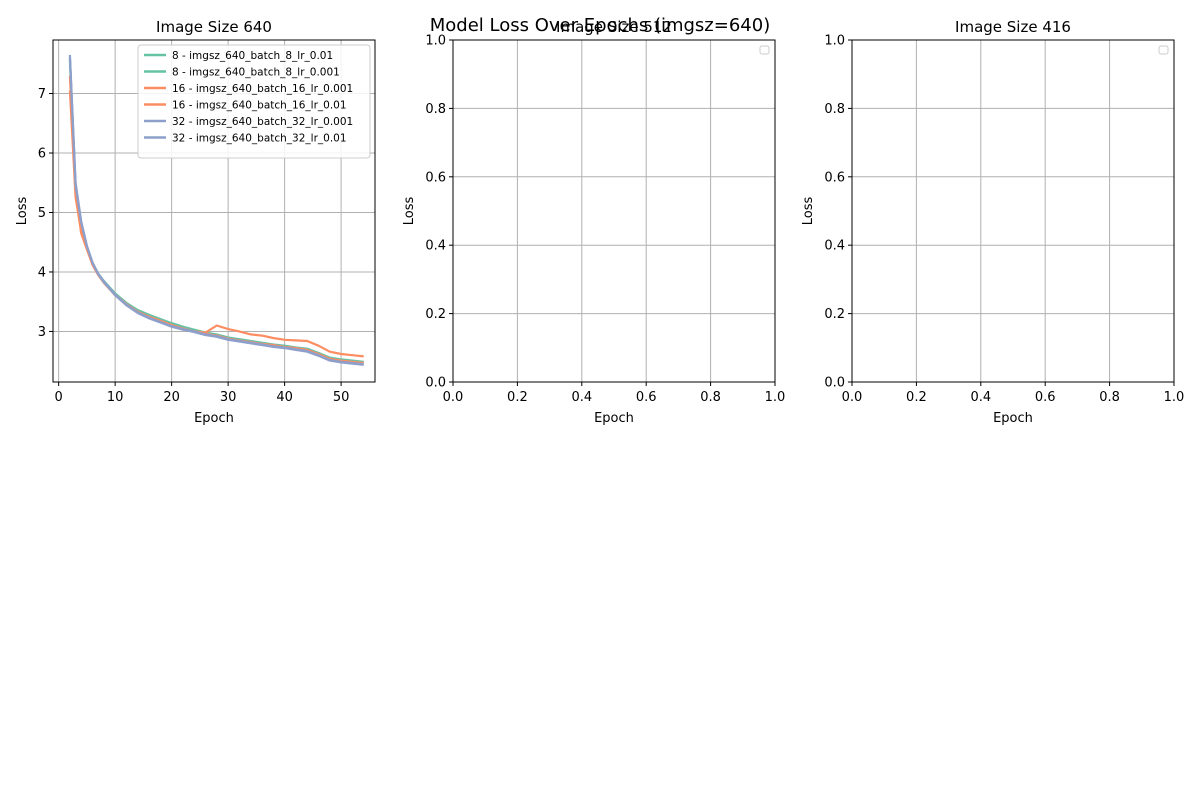 Image resolution: width=1200 pixels, height=800 pixels. What do you see at coordinates (42, 213) in the screenshot?
I see `y-tick-label: 5` at bounding box center [42, 213].